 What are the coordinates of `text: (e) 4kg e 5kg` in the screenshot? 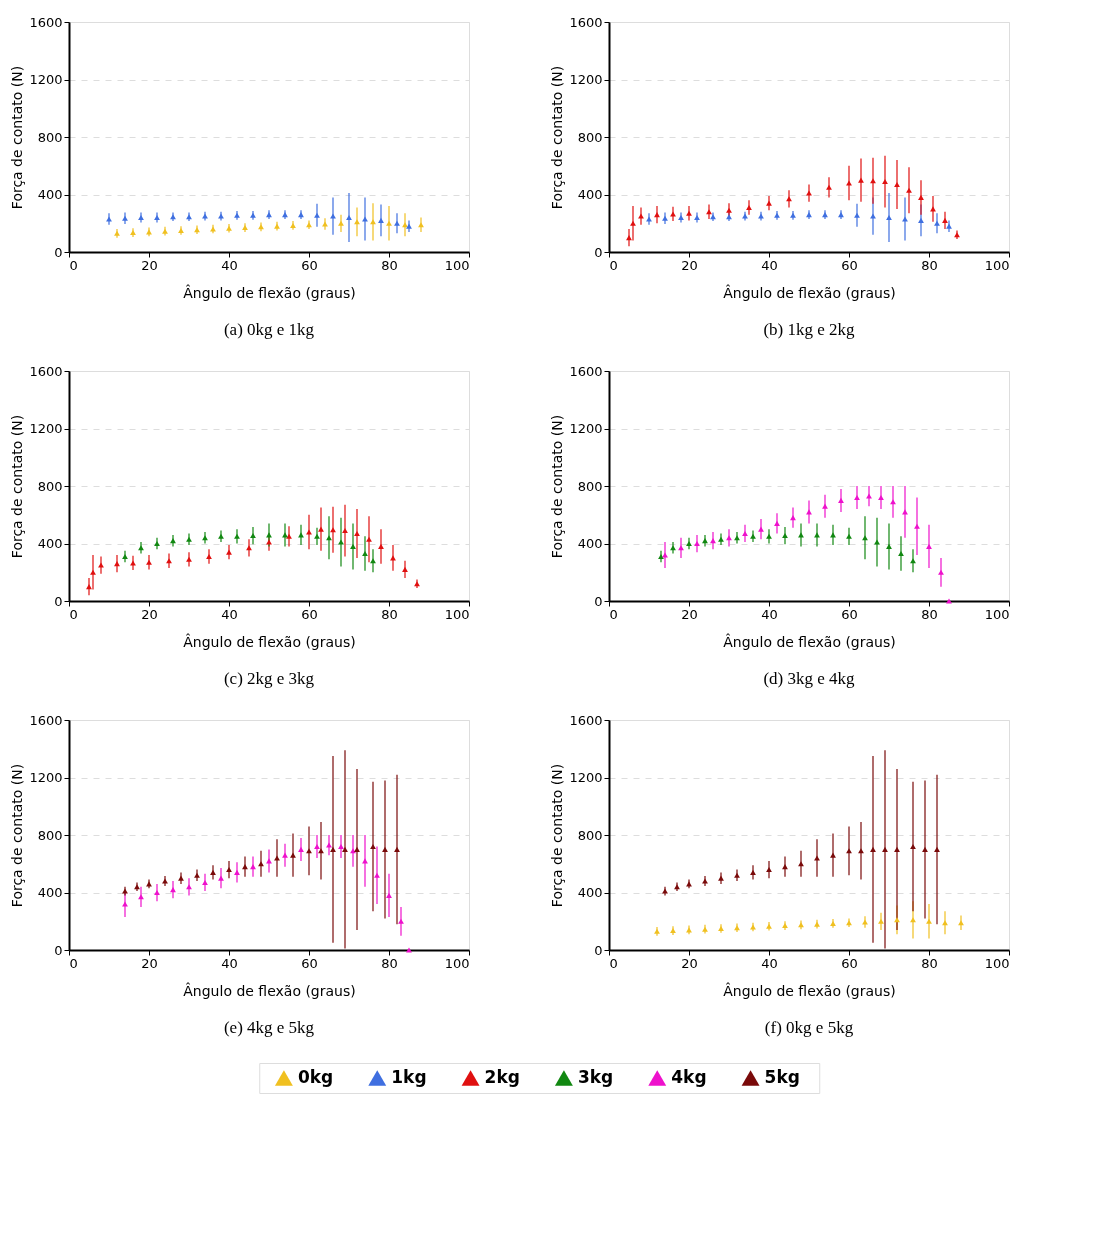 It's located at (269, 1027).